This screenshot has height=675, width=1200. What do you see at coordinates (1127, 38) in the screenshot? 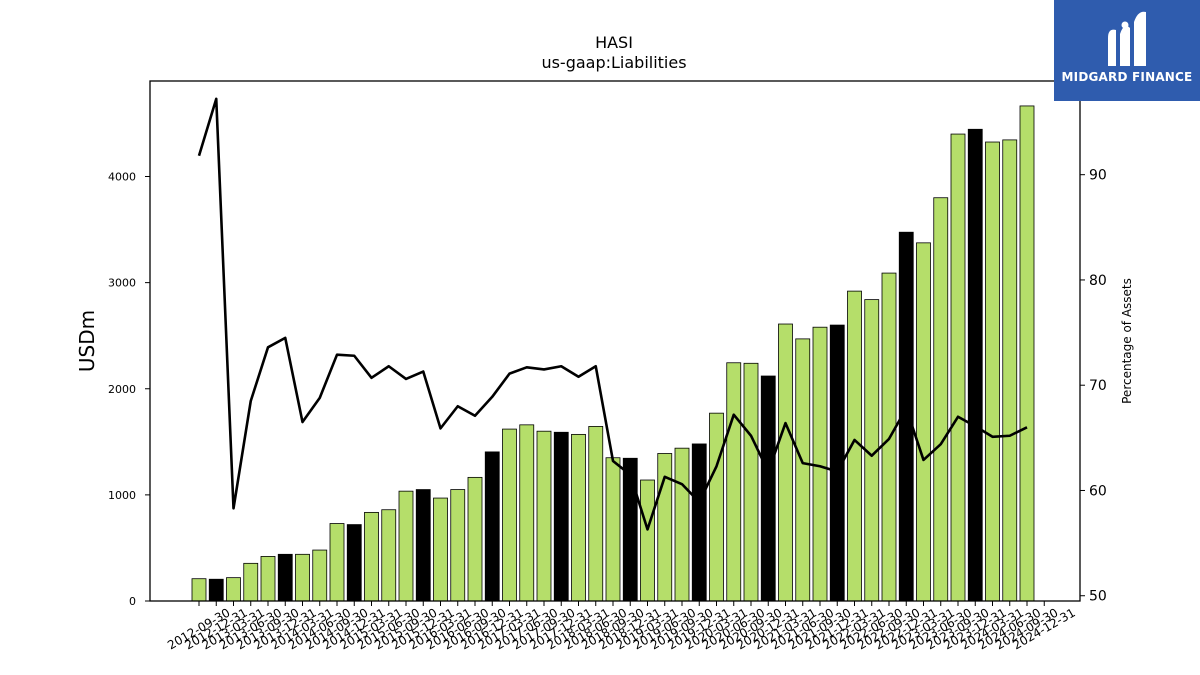
I see `midgard-logo-icon` at bounding box center [1127, 38].